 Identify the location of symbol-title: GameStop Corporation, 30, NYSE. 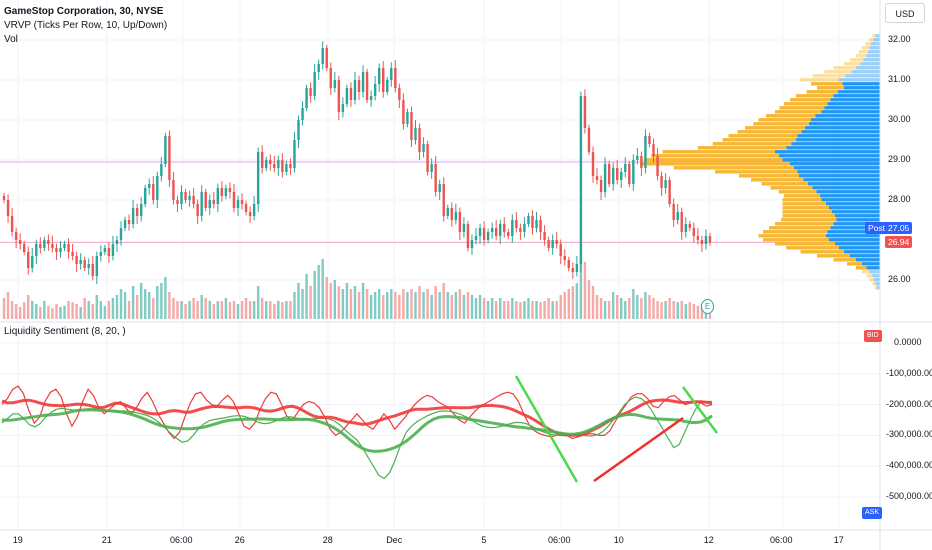
(84, 11).